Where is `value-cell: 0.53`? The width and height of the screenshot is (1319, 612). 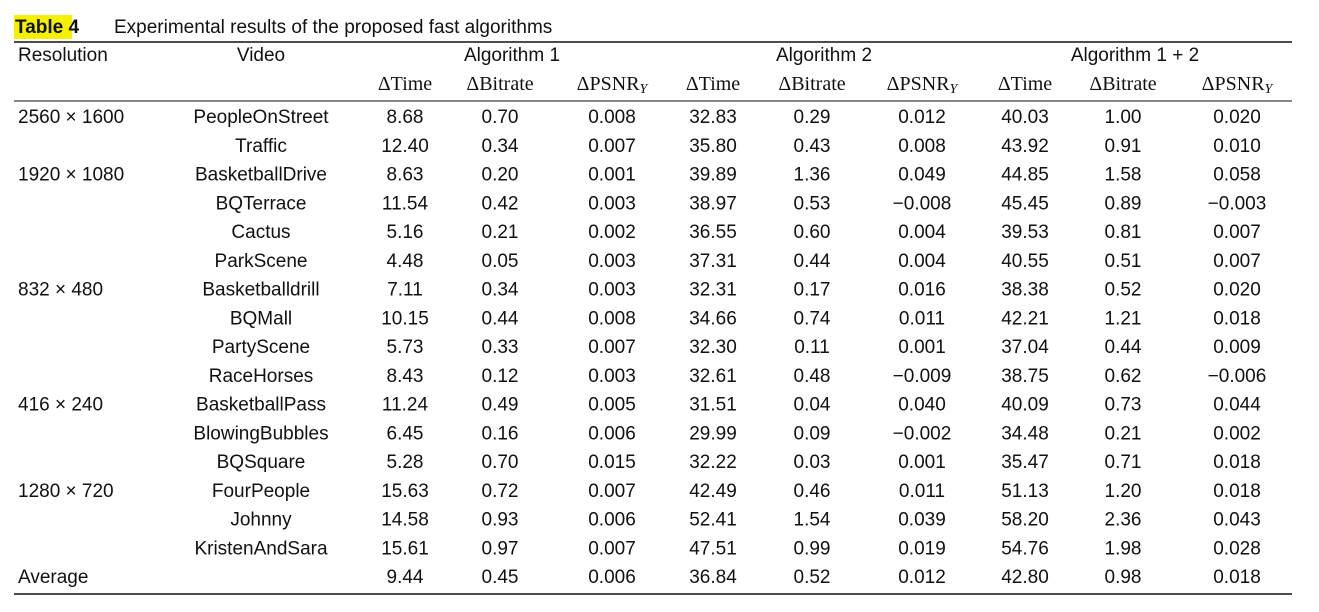 value-cell: 0.53 is located at coordinates (812, 203).